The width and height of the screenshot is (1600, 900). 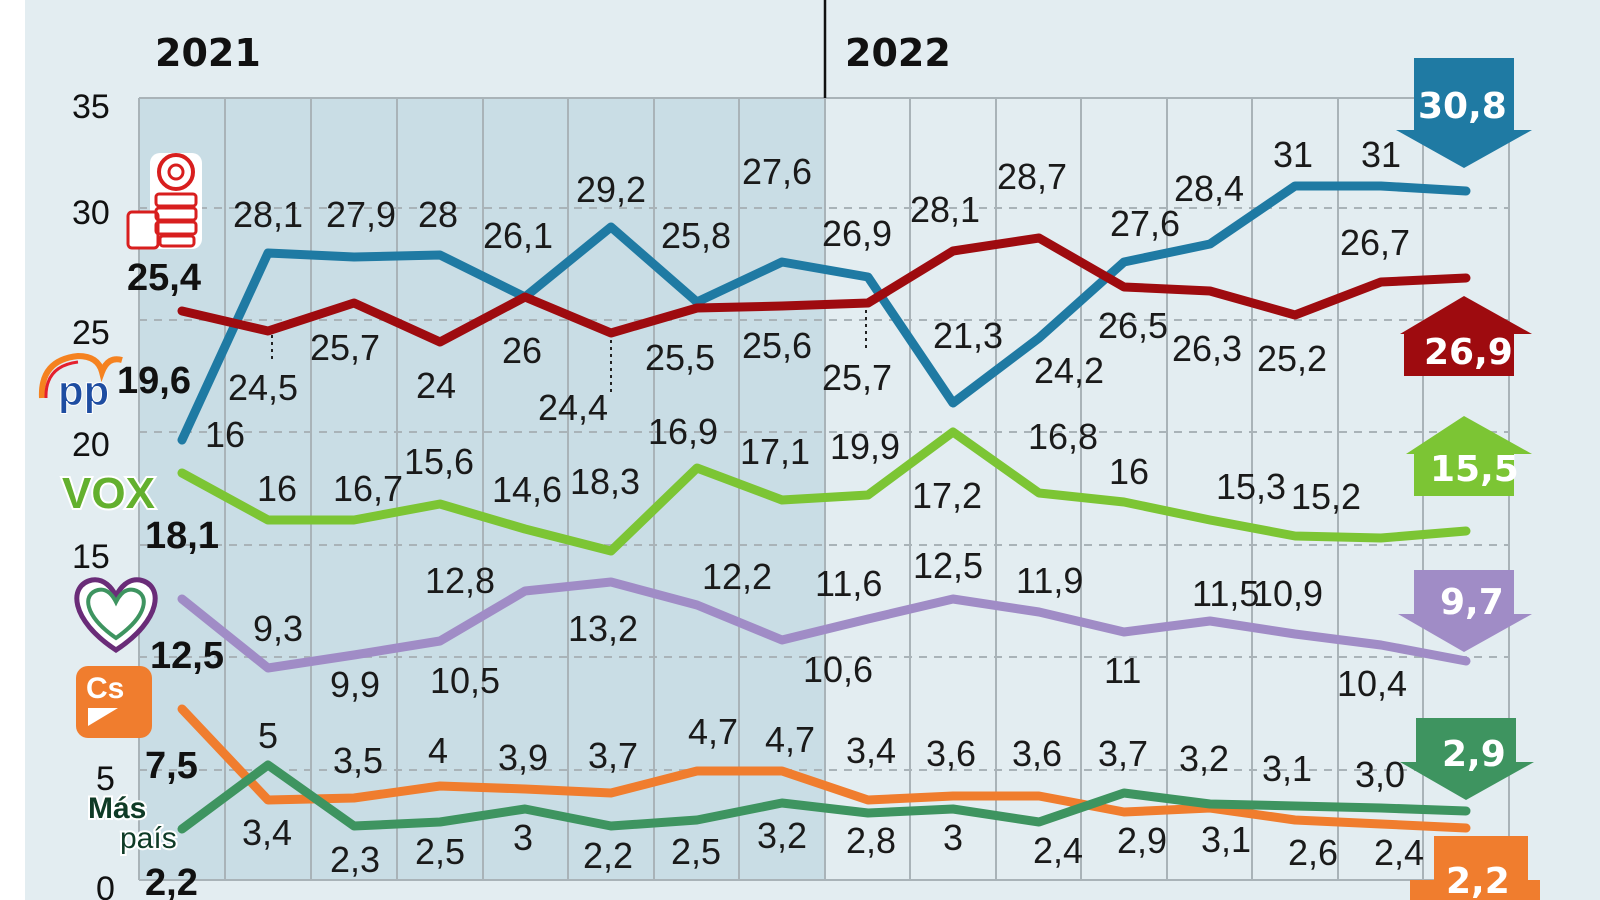 I want to click on svg-text: 3,0, so click(x=1380, y=774).